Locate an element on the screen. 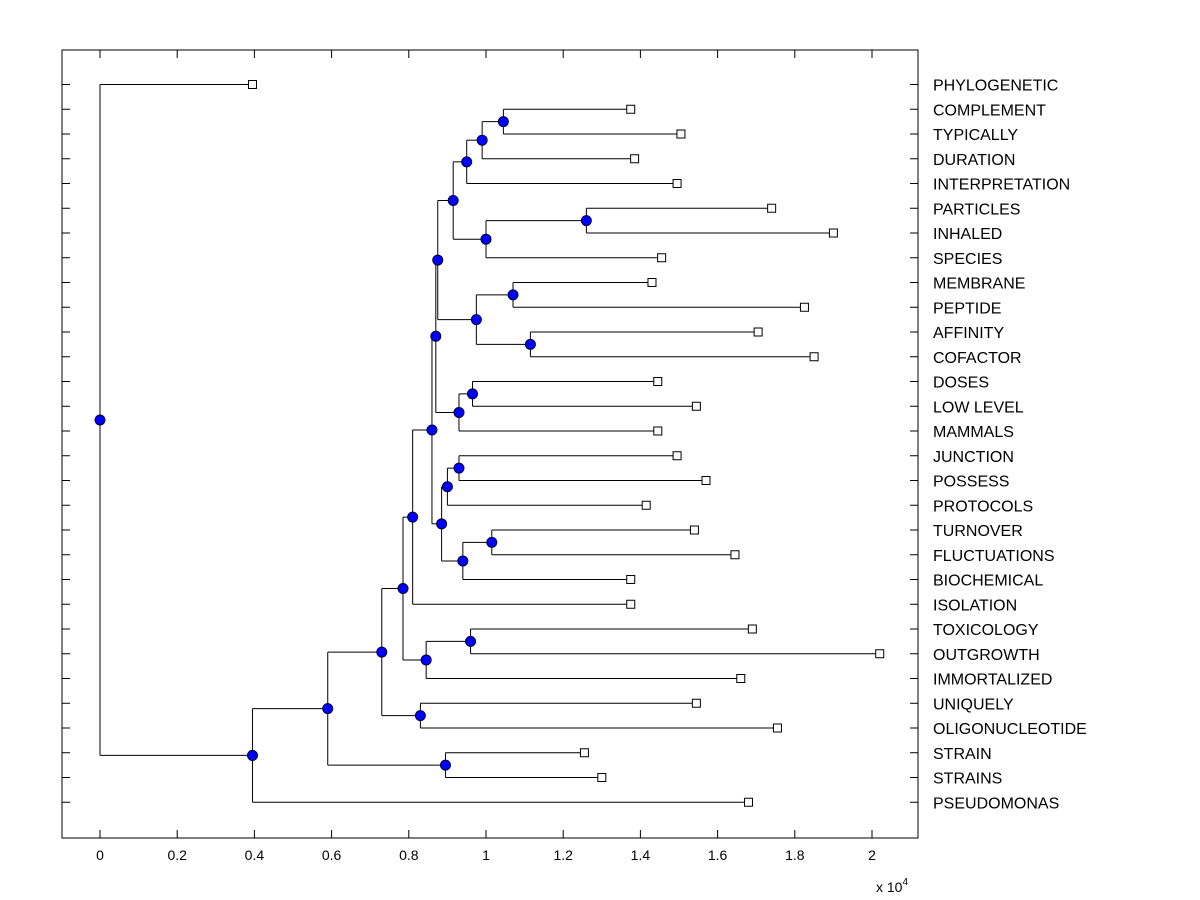 The image size is (1200, 900). leaf-label: MAMMALS is located at coordinates (973, 432).